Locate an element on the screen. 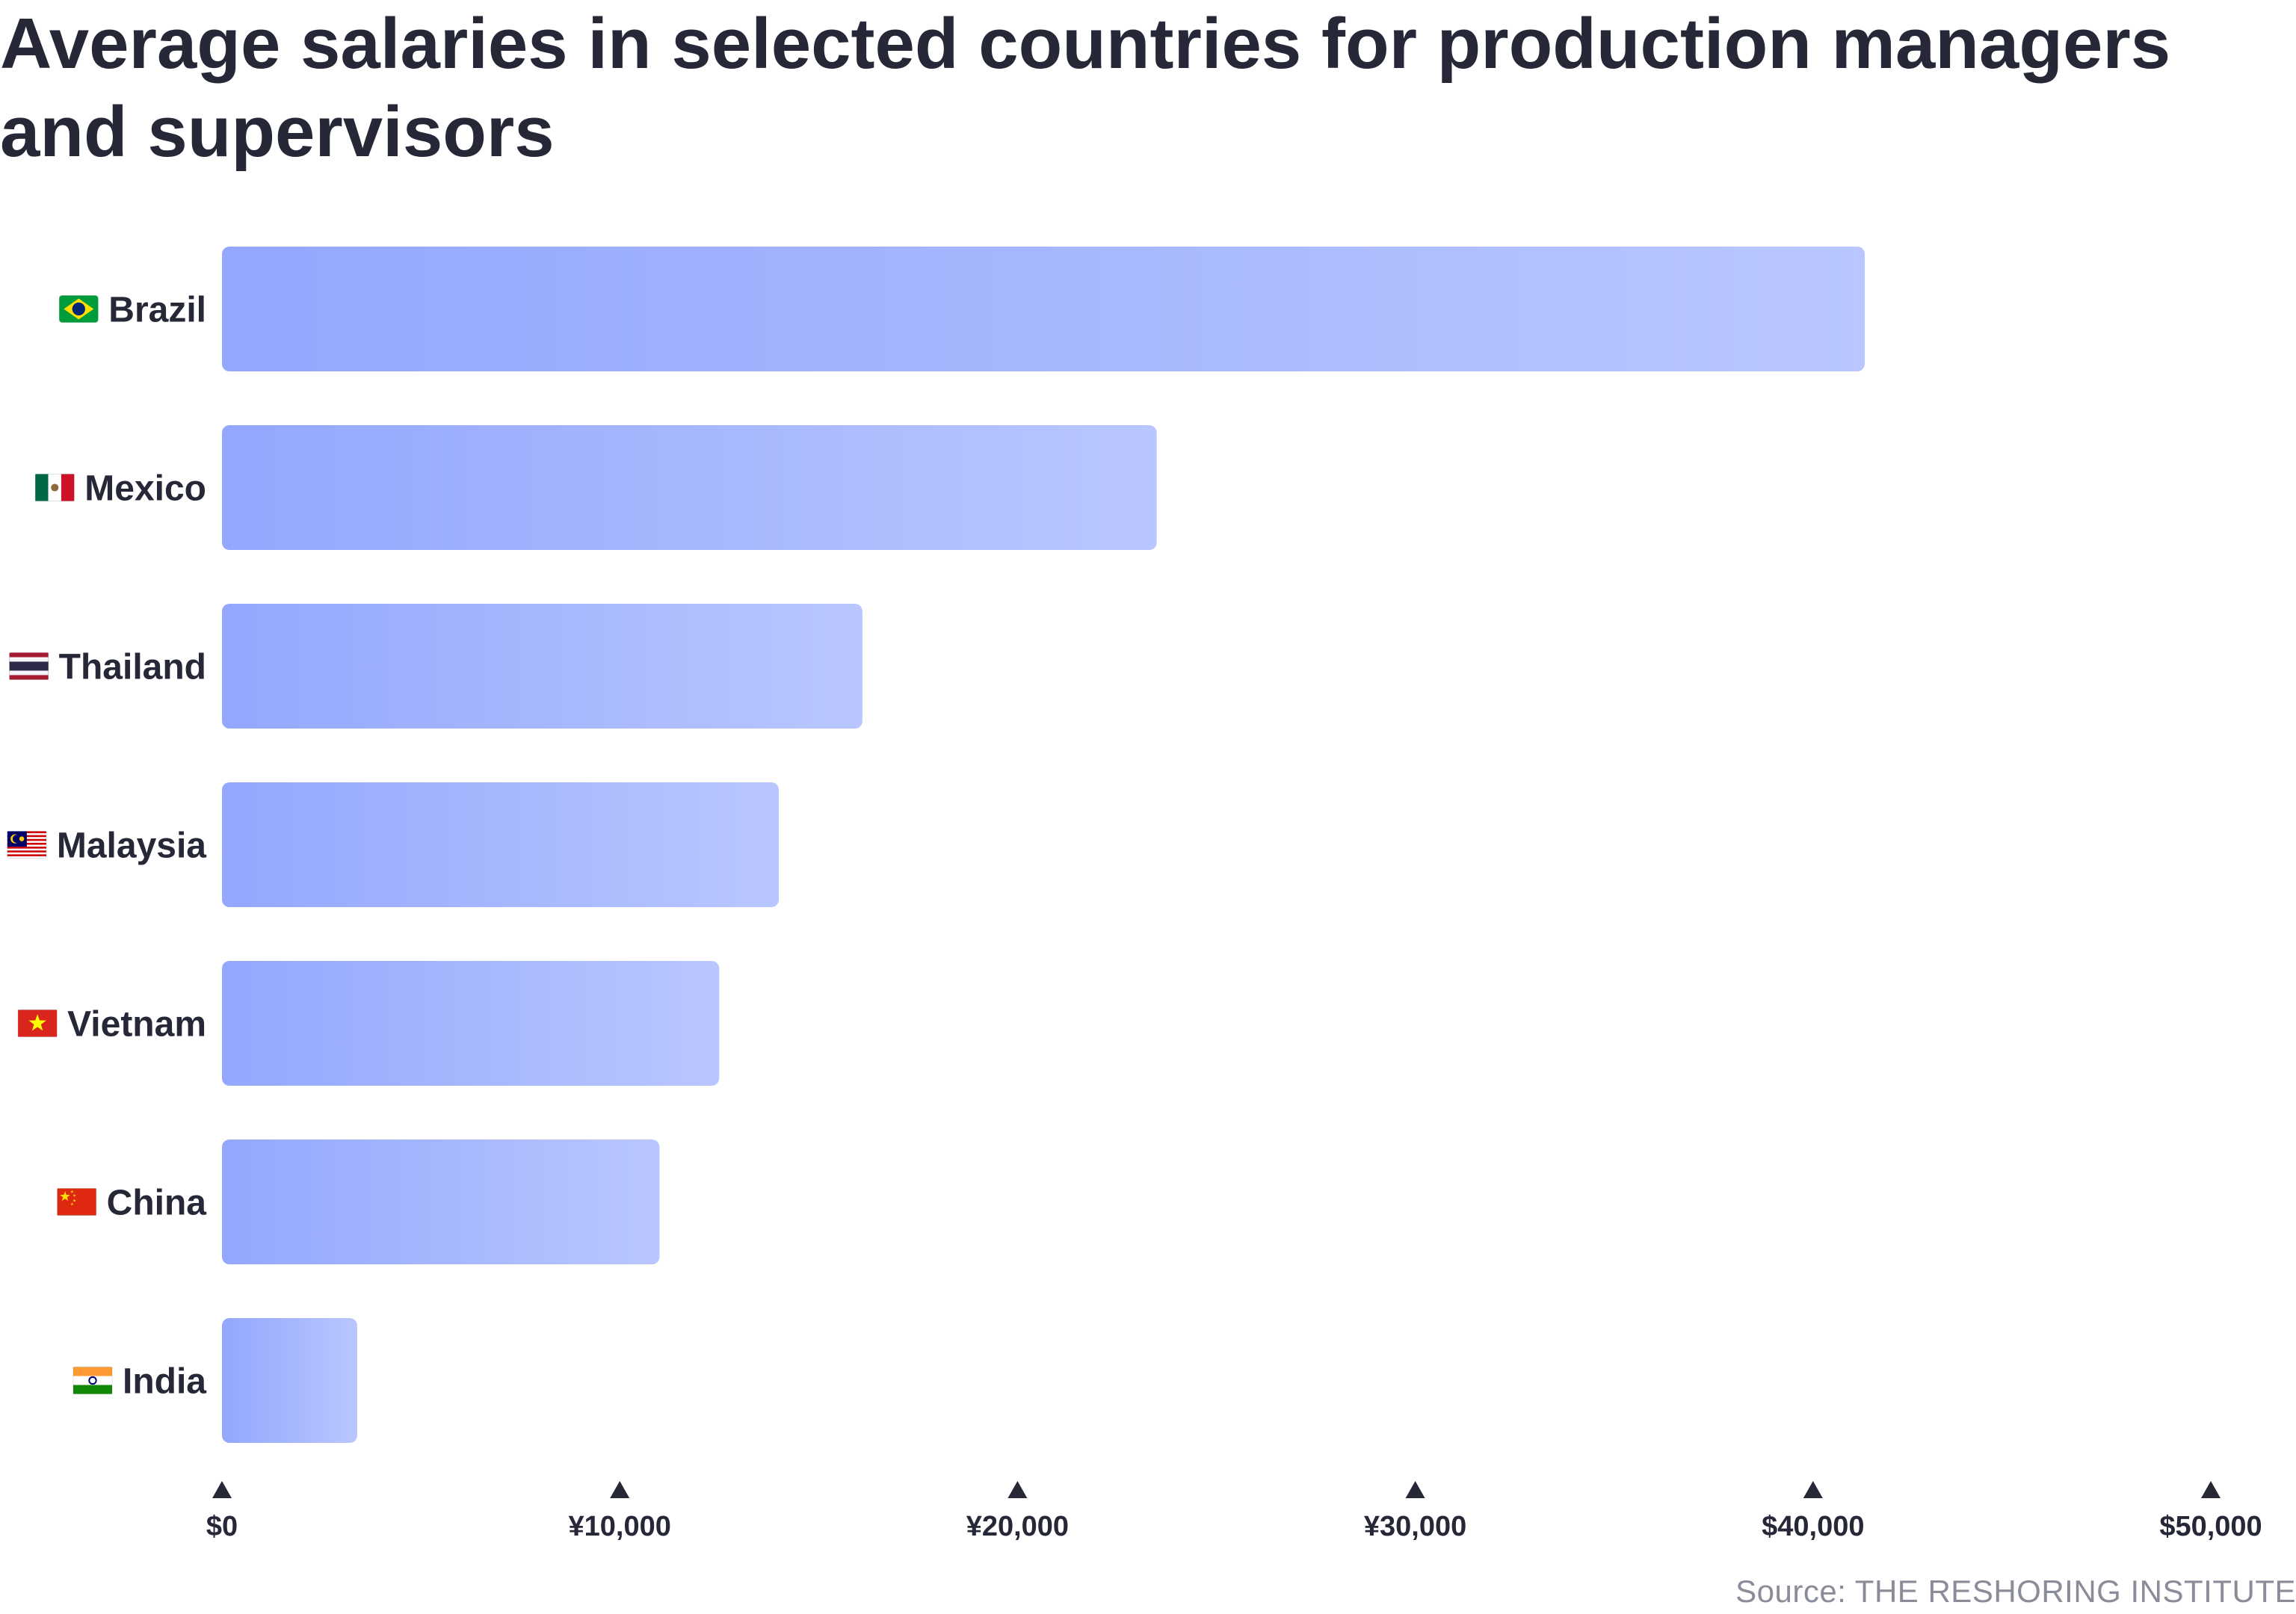 Image resolution: width=2296 pixels, height=1614 pixels. category-label-vietnam: Vietnam is located at coordinates (137, 1025).